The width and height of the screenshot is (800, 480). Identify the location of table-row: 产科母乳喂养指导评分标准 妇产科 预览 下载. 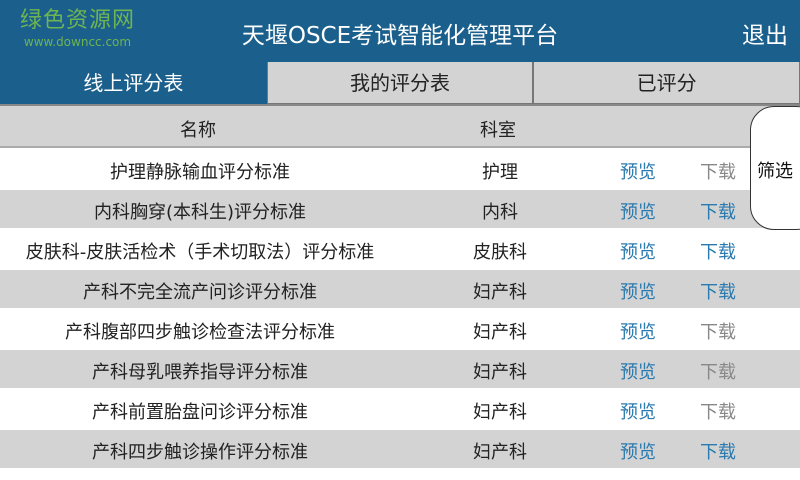
(400, 370).